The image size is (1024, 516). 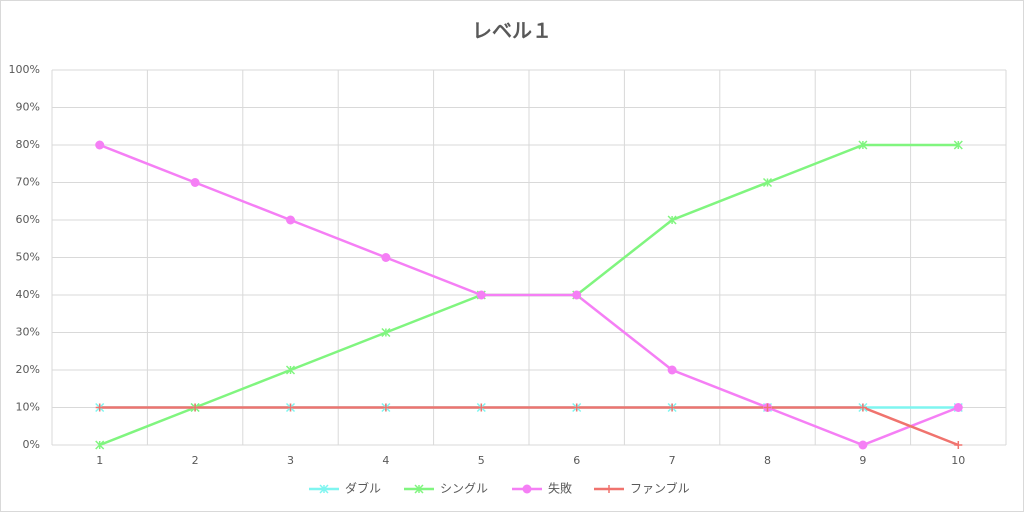 What do you see at coordinates (28, 144) in the screenshot?
I see `y-tick-label: 80%` at bounding box center [28, 144].